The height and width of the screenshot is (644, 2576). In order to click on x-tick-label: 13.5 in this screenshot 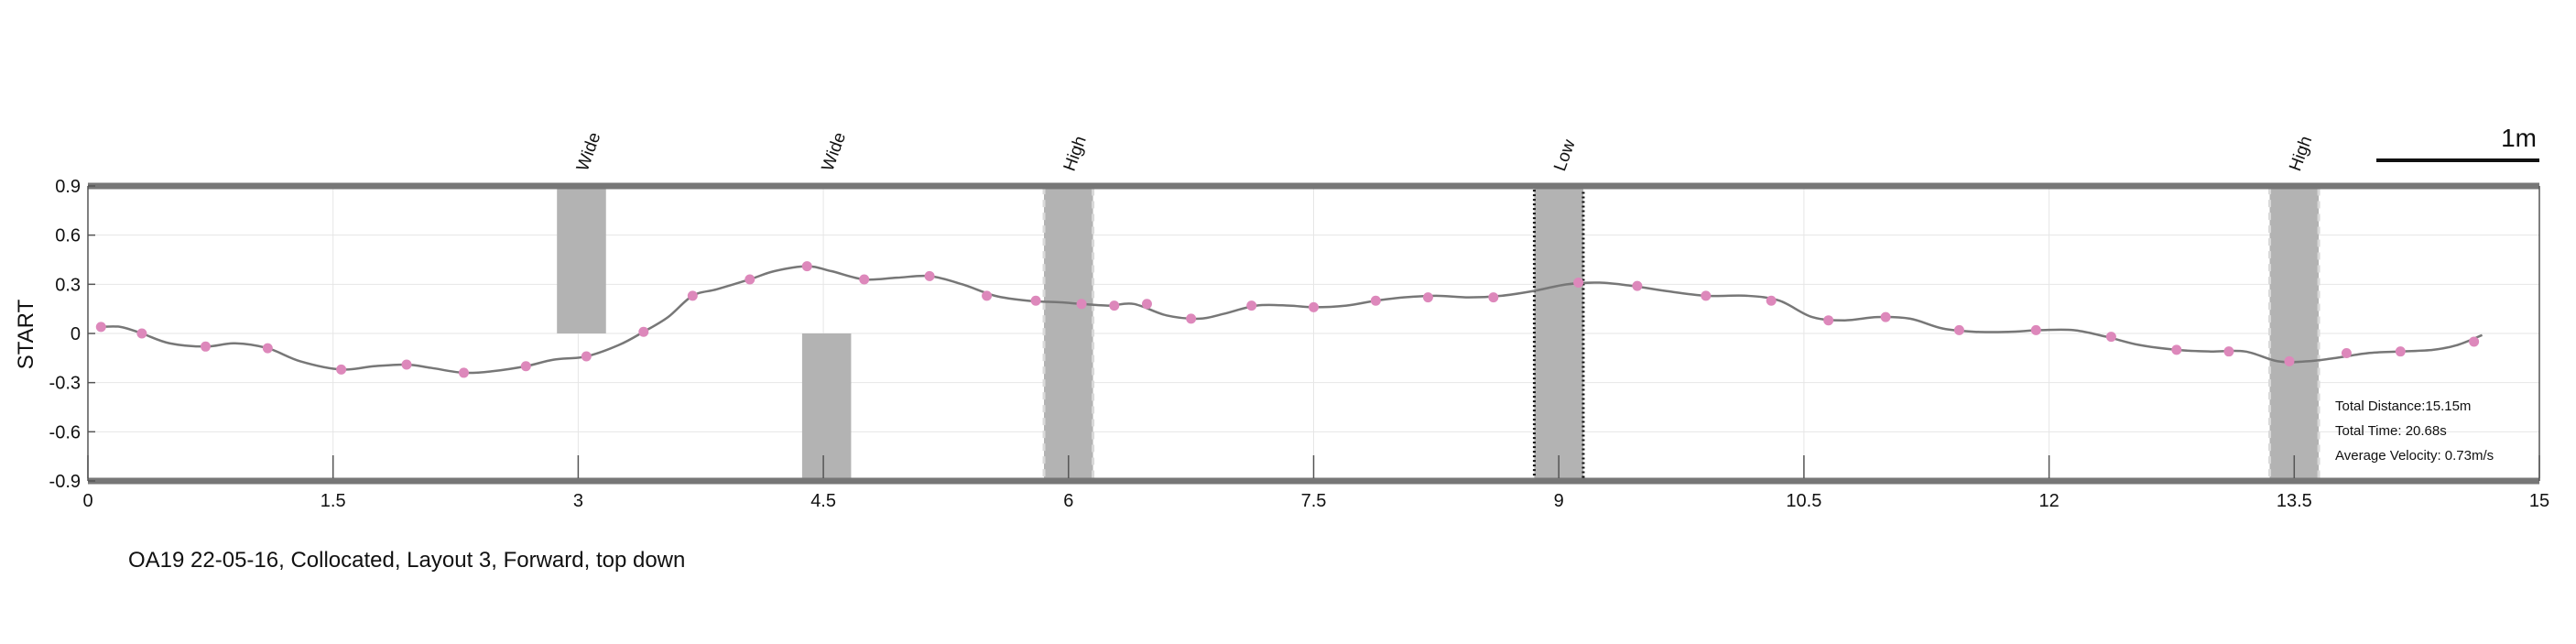, I will do `click(2294, 501)`.